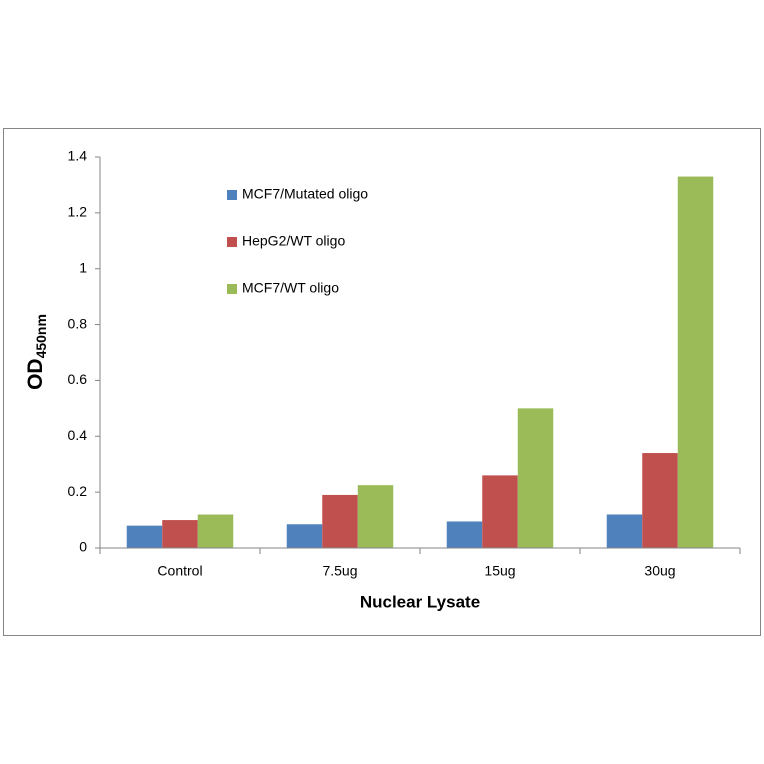  What do you see at coordinates (78, 379) in the screenshot?
I see `y-tick-label: 0.6` at bounding box center [78, 379].